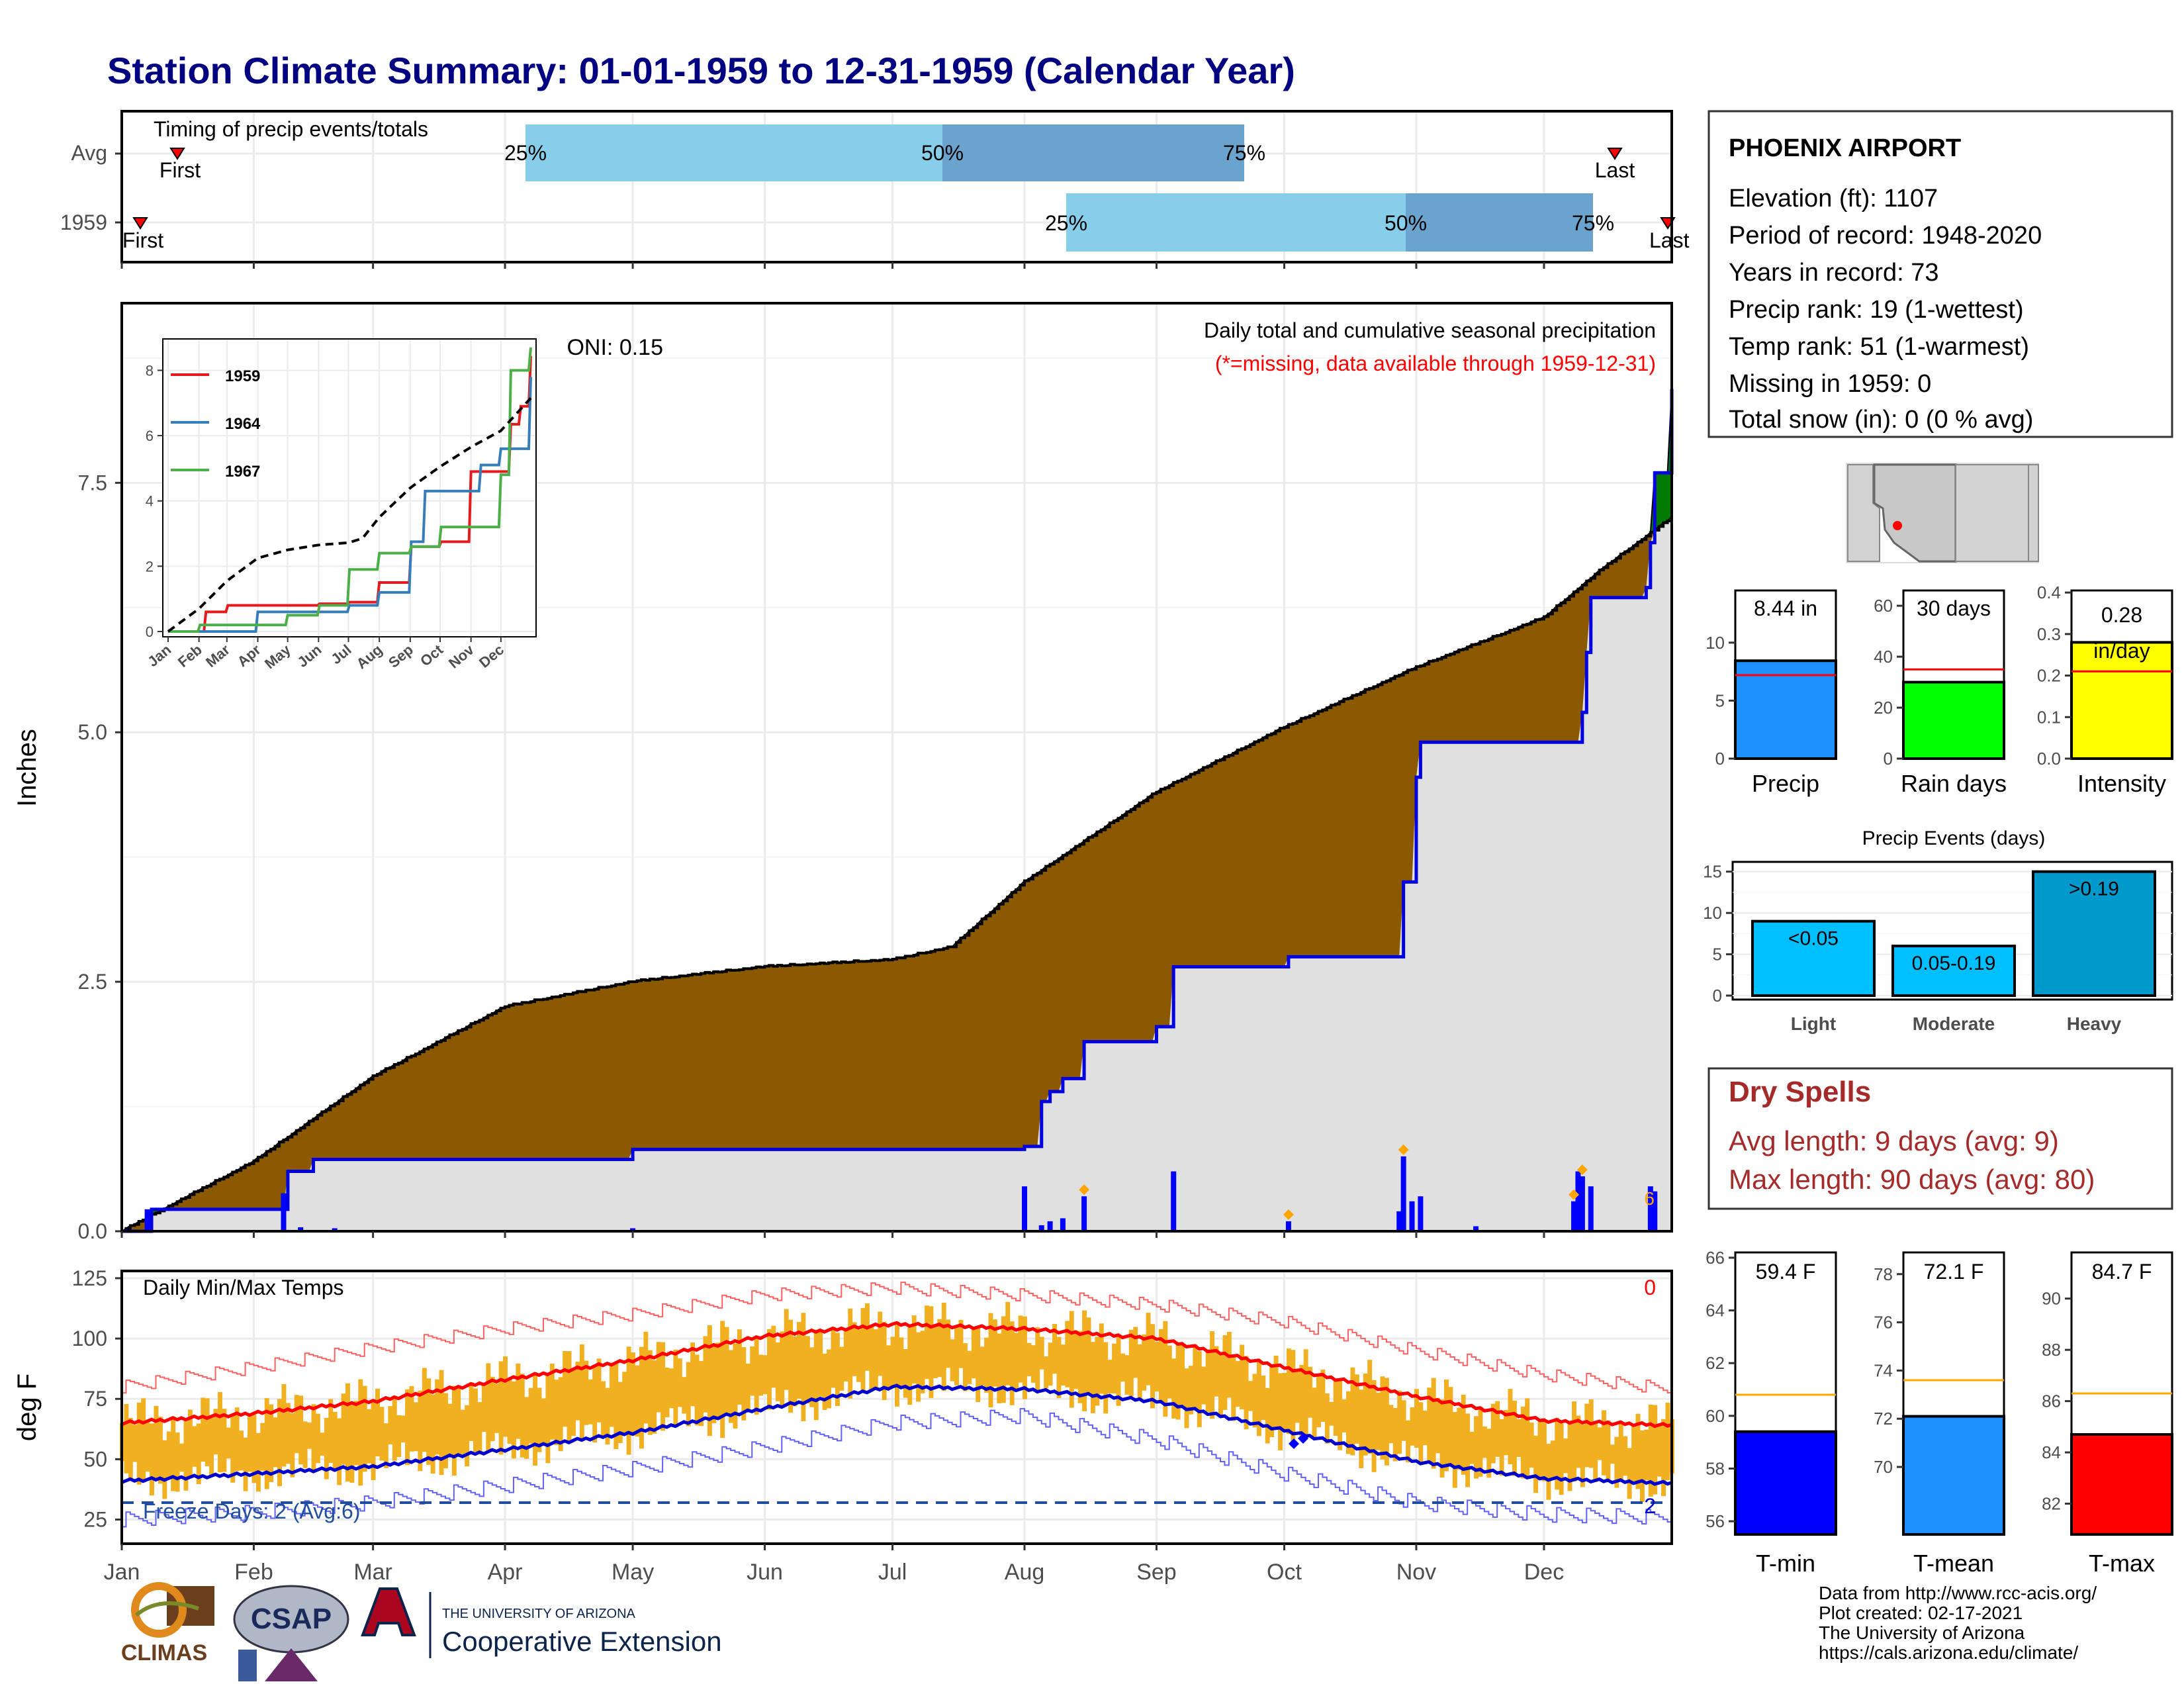 This screenshot has width=2184, height=1688. Describe the element at coordinates (2122, 1563) in the screenshot. I see `tmax-summary-label: T-max` at that location.